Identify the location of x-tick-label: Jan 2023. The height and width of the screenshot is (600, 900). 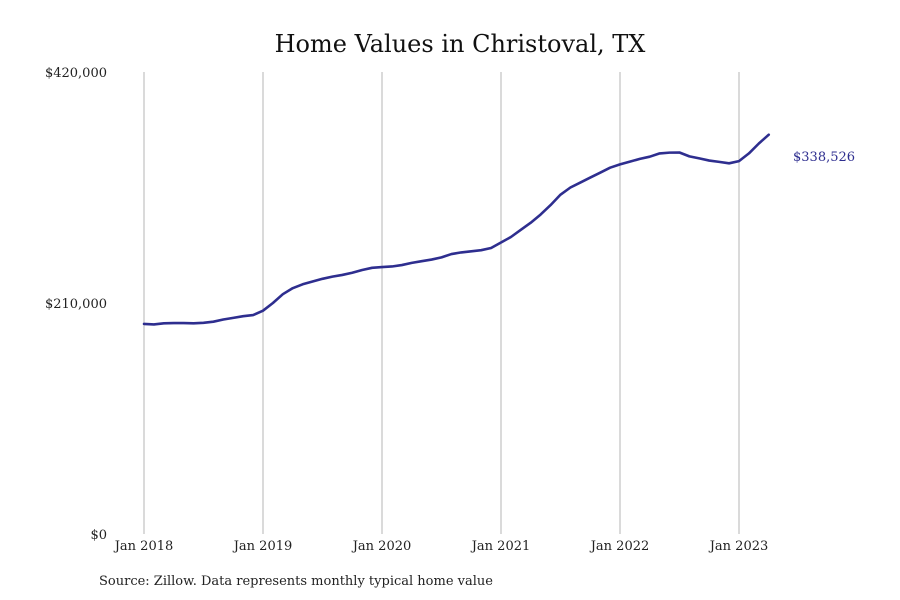
(738, 546).